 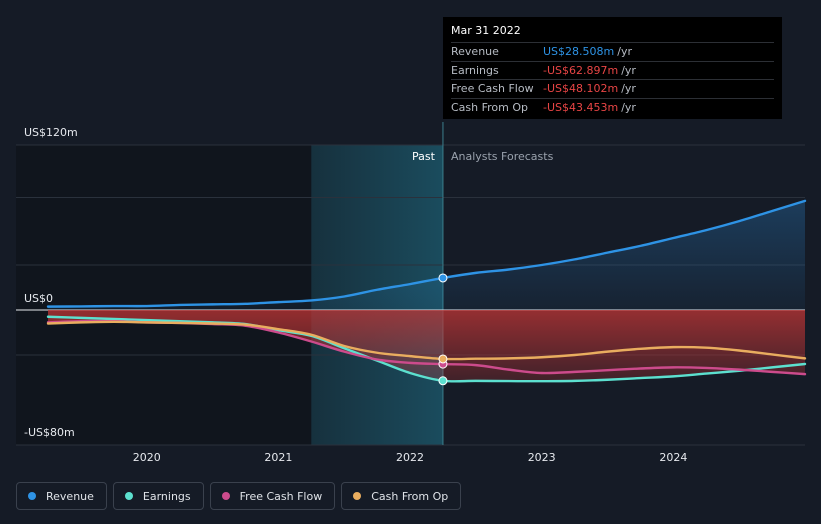 I want to click on tooltip-value: -US$43.453m, so click(x=581, y=107).